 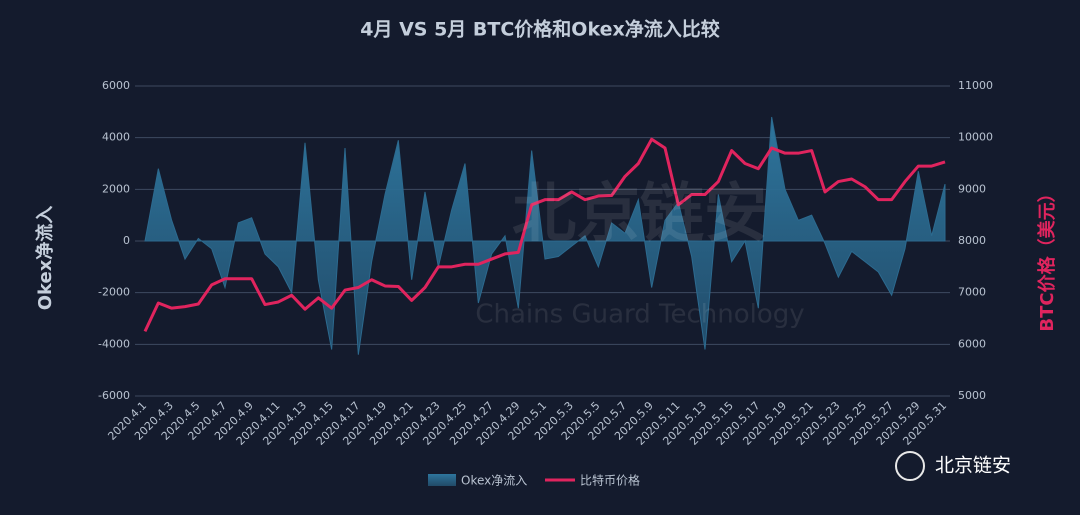 I want to click on y2-tick-label: 8000, so click(x=972, y=240).